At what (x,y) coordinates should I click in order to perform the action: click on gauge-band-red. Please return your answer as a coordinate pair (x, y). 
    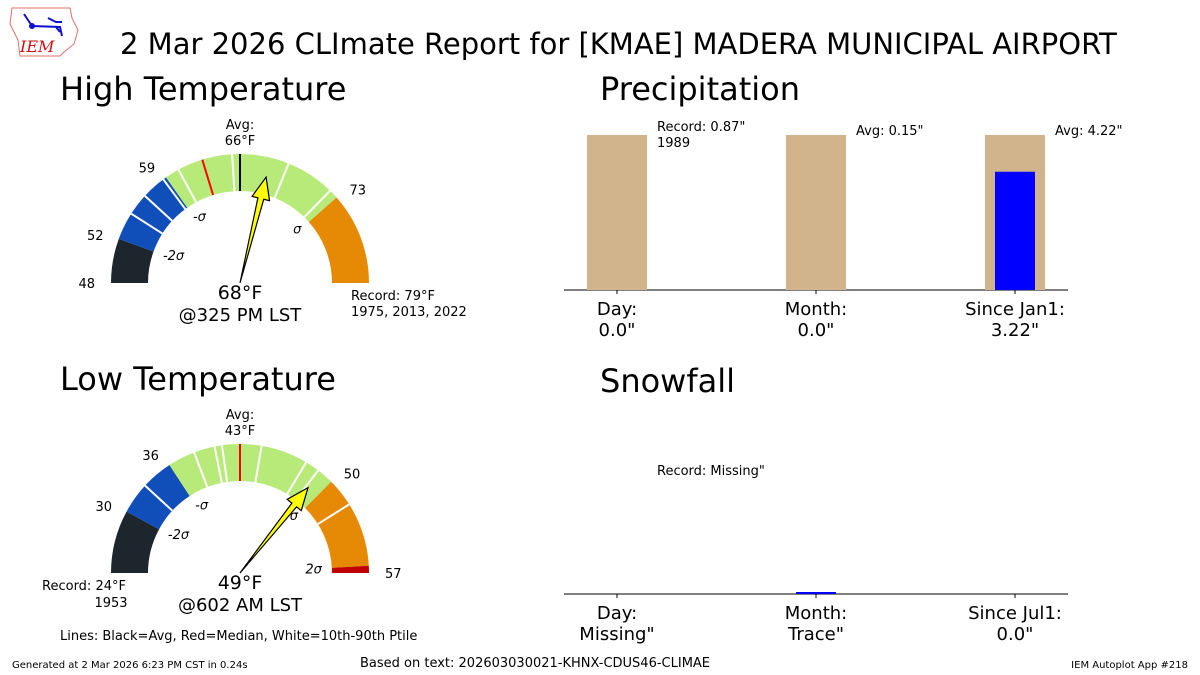
    Looking at the image, I should click on (350, 569).